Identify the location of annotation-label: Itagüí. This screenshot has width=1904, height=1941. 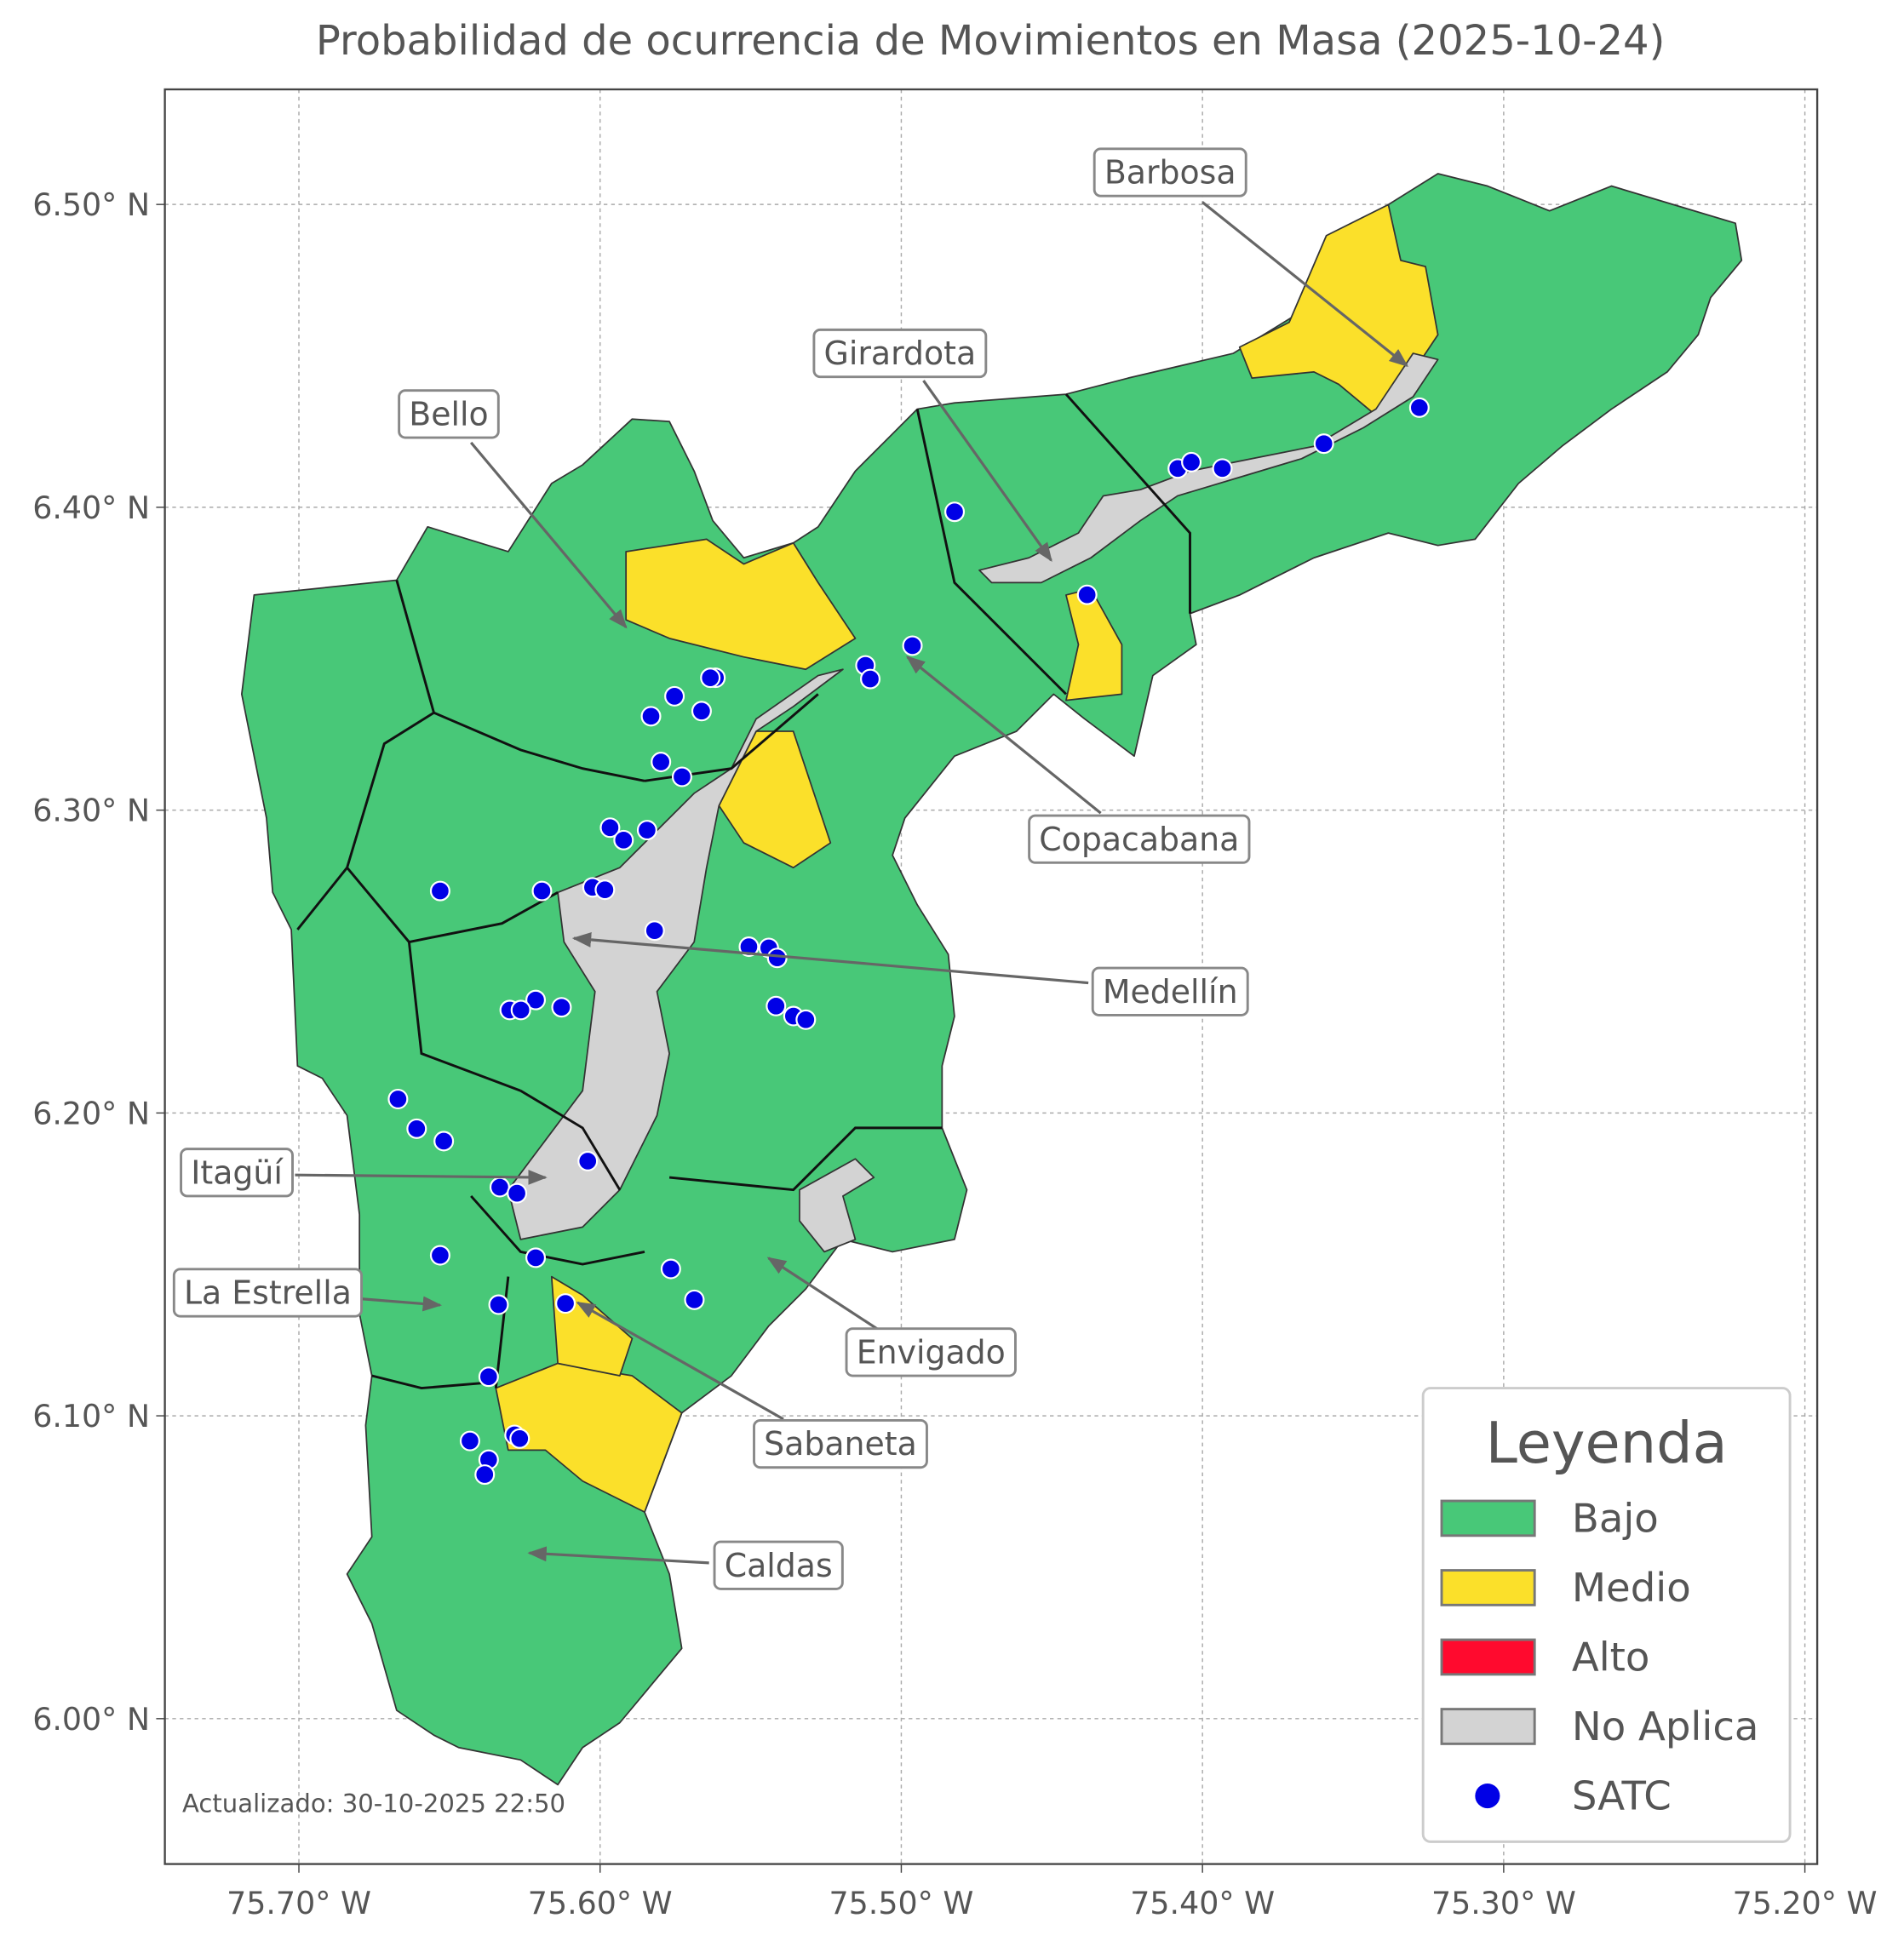
(237, 1172).